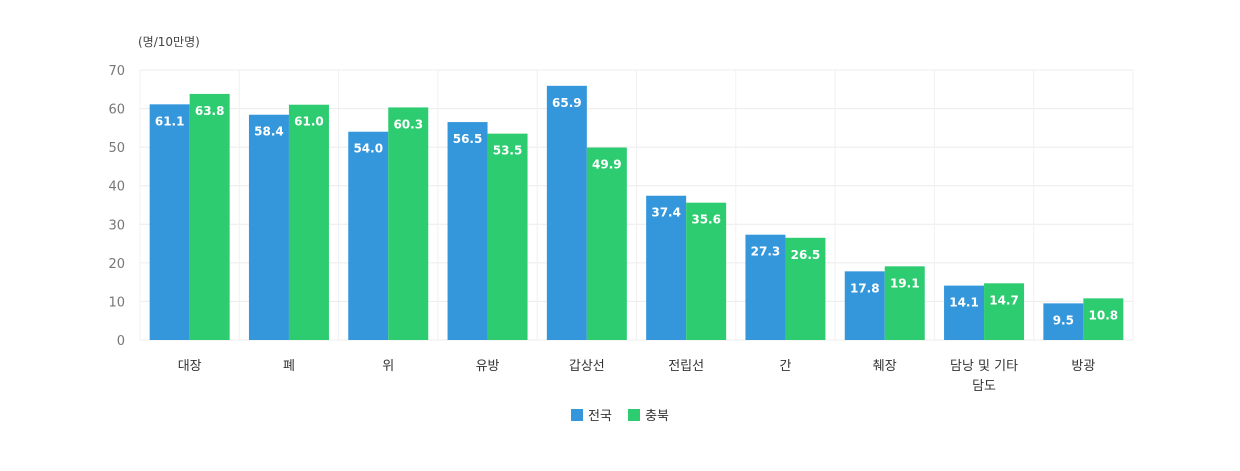  What do you see at coordinates (116, 187) in the screenshot?
I see `y-tick-label: 40` at bounding box center [116, 187].